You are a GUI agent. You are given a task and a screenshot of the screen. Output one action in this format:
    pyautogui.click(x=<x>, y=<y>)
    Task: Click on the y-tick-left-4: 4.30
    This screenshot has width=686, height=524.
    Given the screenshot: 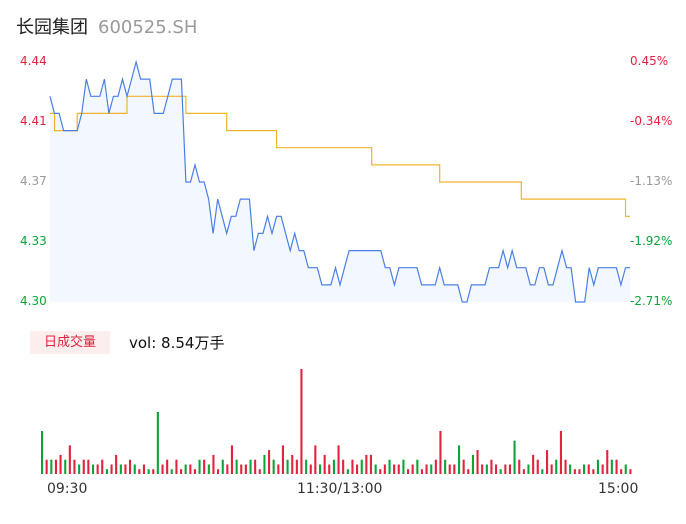 What is the action you would take?
    pyautogui.click(x=33, y=301)
    